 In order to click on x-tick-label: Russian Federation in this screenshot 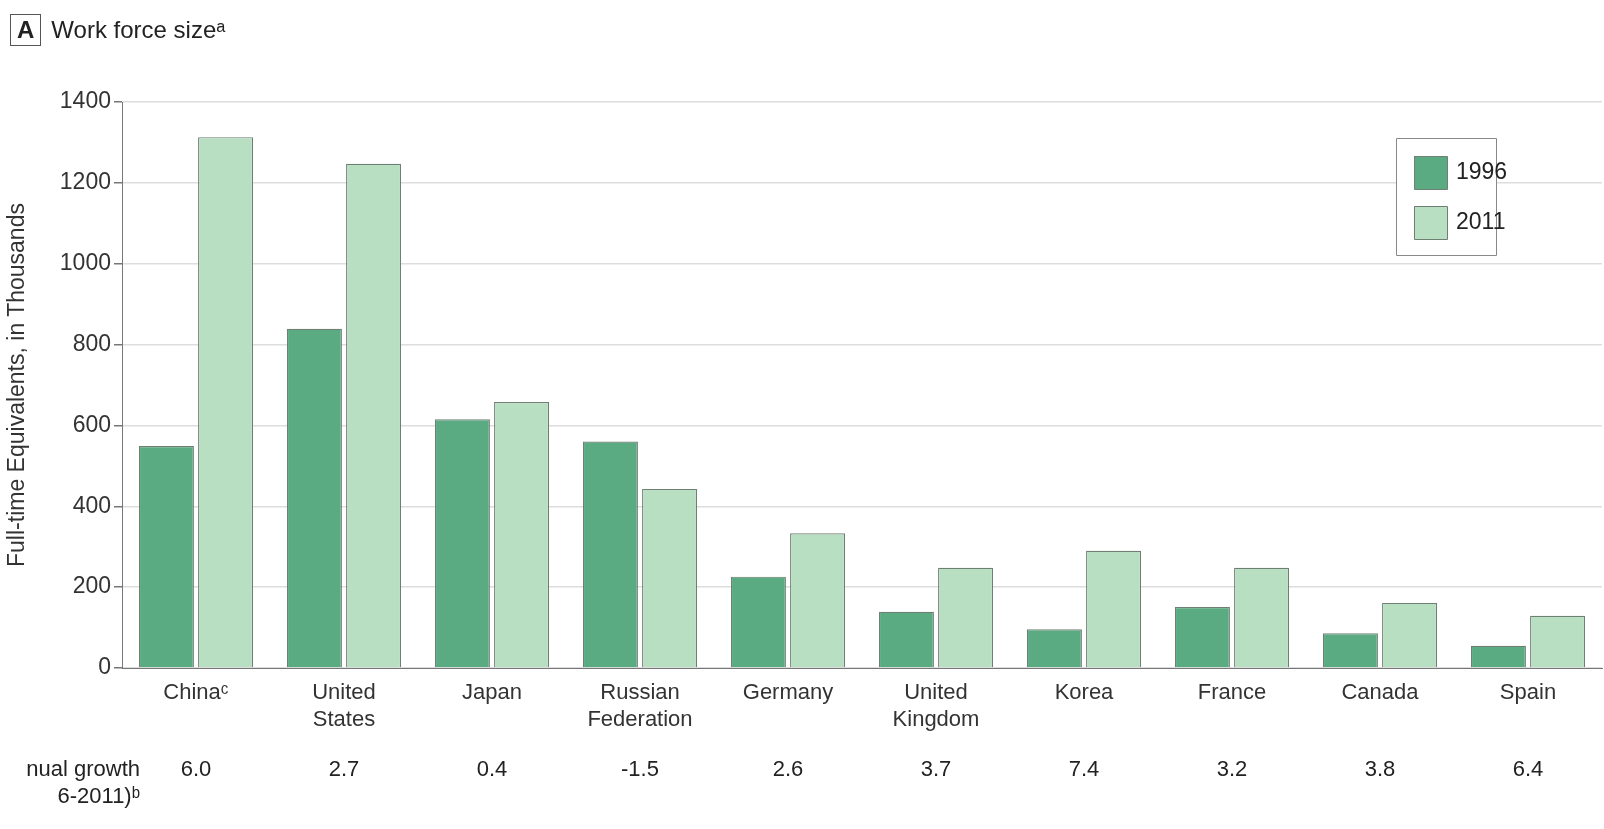, I will do `click(640, 705)`.